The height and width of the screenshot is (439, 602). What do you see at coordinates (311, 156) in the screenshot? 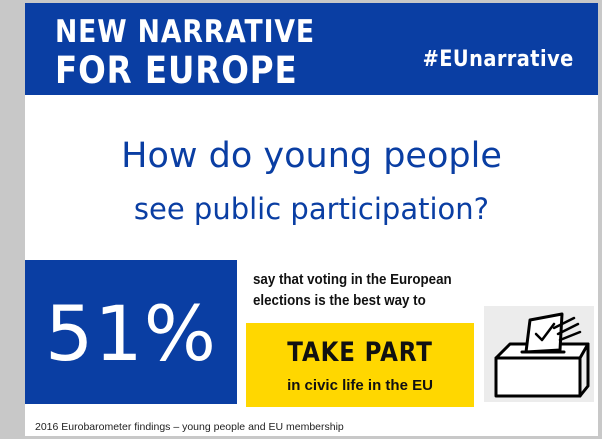
I see `question-line1: How do young people` at bounding box center [311, 156].